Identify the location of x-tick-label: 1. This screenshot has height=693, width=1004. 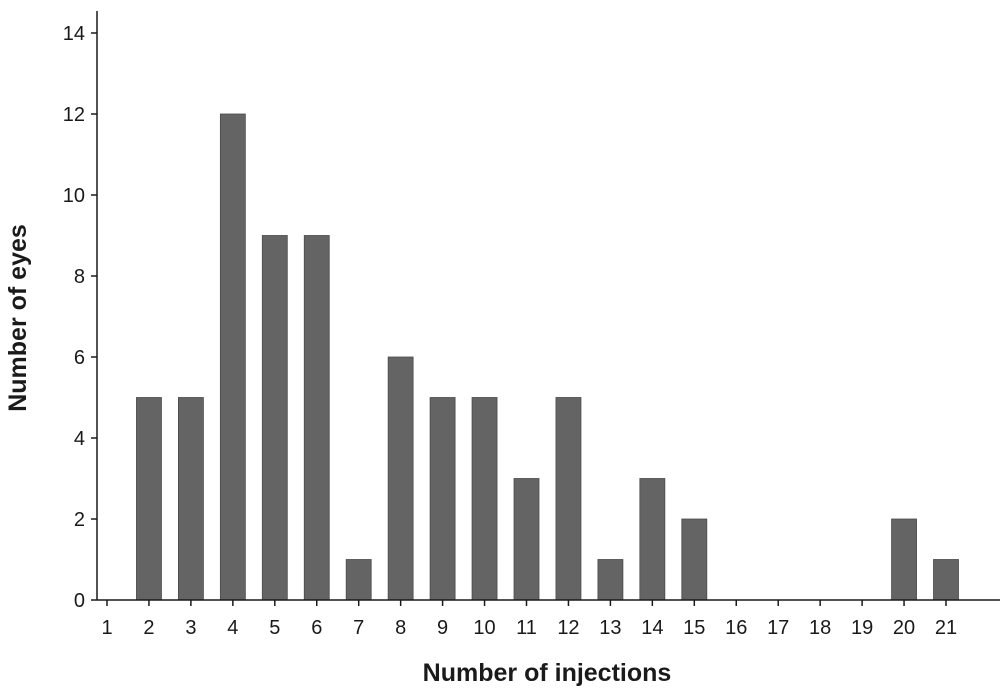
(106, 628).